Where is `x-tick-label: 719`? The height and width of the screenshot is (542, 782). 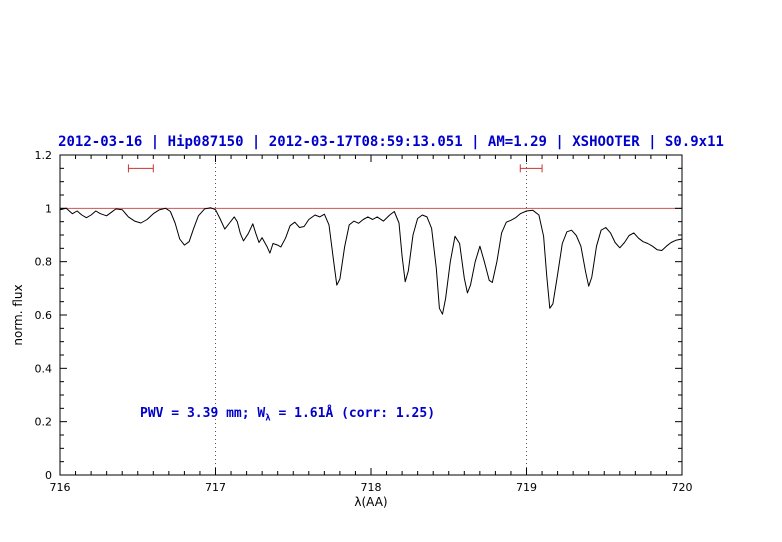
x-tick-label: 719 is located at coordinates (526, 487).